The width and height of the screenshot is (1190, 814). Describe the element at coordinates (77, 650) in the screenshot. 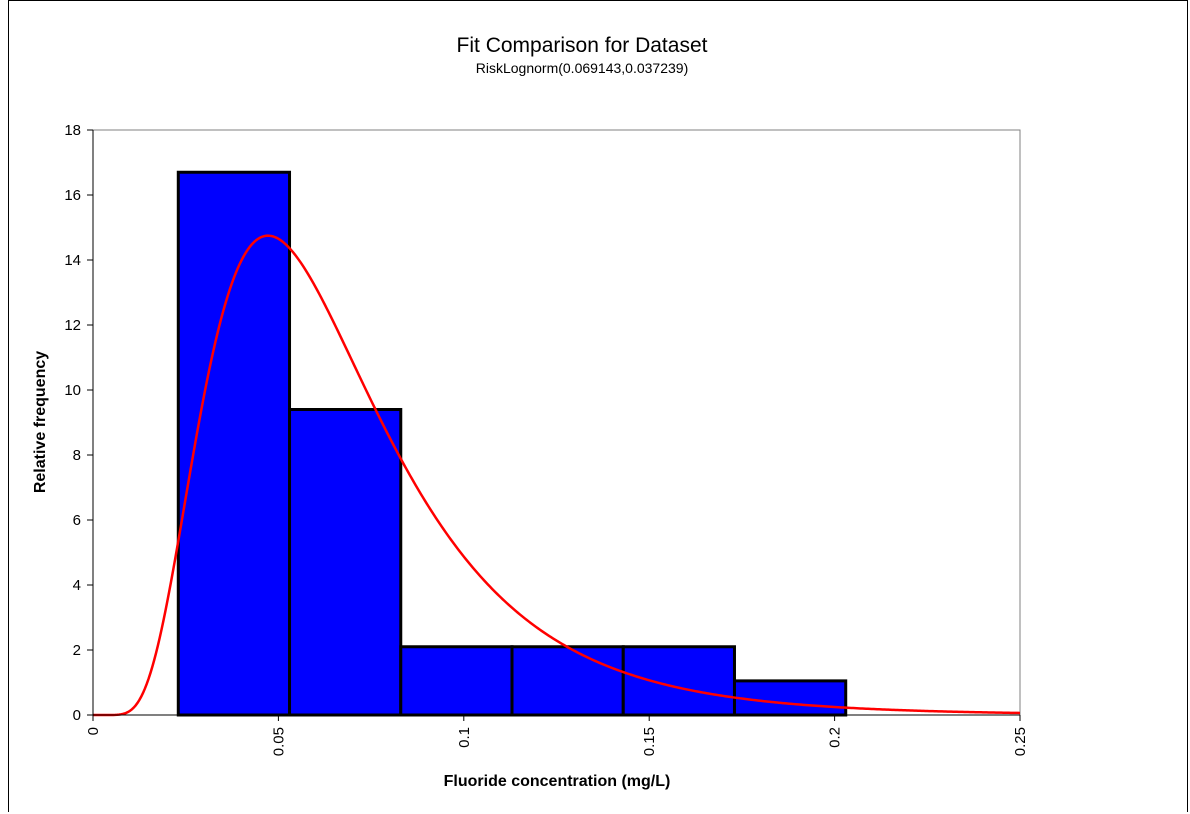

I see `y-tick-label: 2` at that location.